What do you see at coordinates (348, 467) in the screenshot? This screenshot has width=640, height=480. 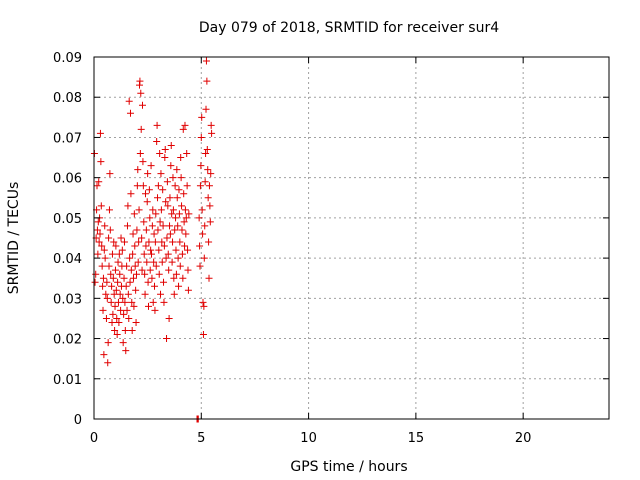 I see `x-axis-label: GPS time / hours` at bounding box center [348, 467].